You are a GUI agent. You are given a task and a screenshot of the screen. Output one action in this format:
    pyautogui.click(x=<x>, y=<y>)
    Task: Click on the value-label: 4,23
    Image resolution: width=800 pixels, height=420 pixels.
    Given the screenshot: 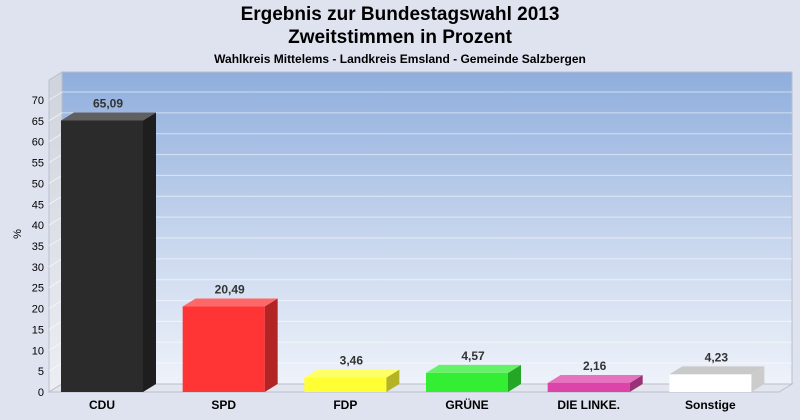 What is the action you would take?
    pyautogui.click(x=717, y=357)
    